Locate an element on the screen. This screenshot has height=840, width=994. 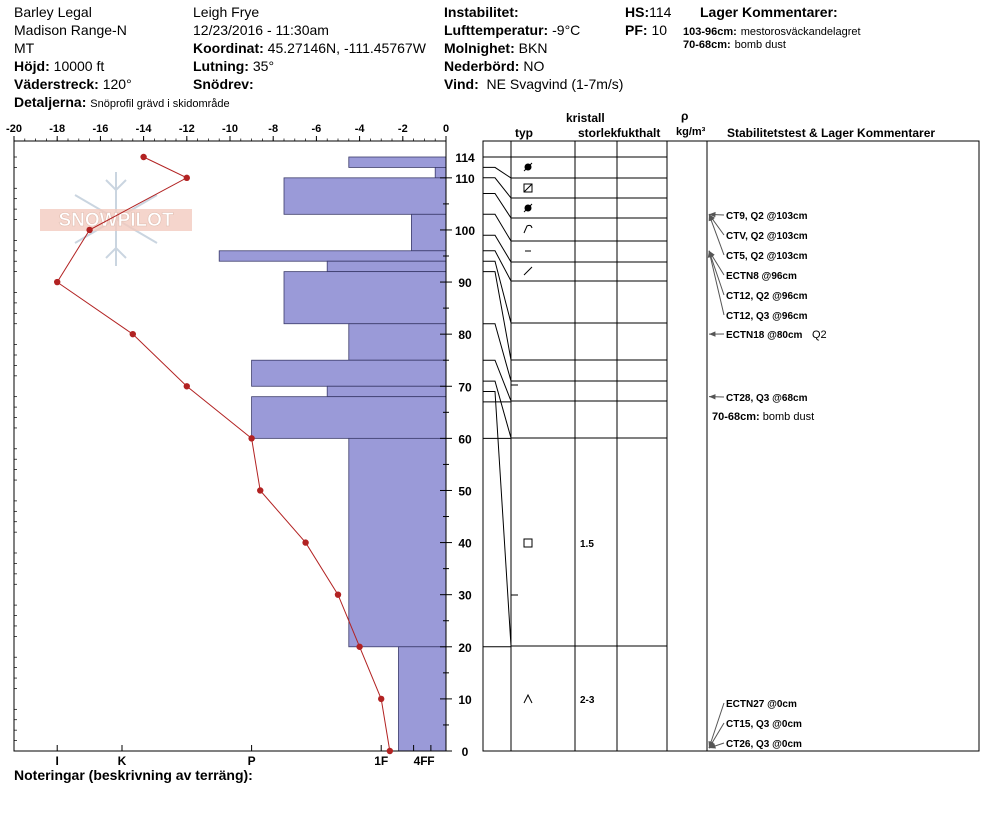
pf-row: PF: 10 is located at coordinates (646, 30).